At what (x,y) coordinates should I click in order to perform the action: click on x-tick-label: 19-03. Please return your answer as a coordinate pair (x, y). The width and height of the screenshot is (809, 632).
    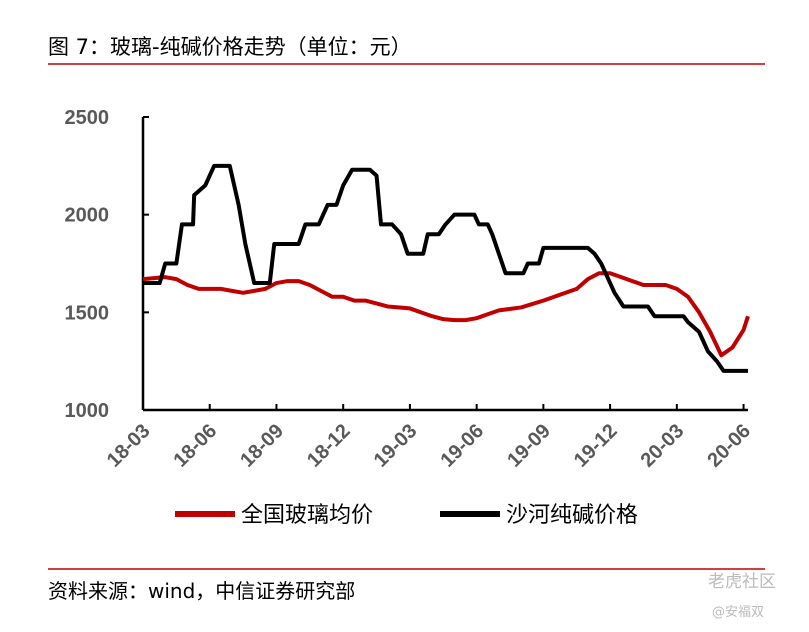
    Looking at the image, I should click on (396, 446).